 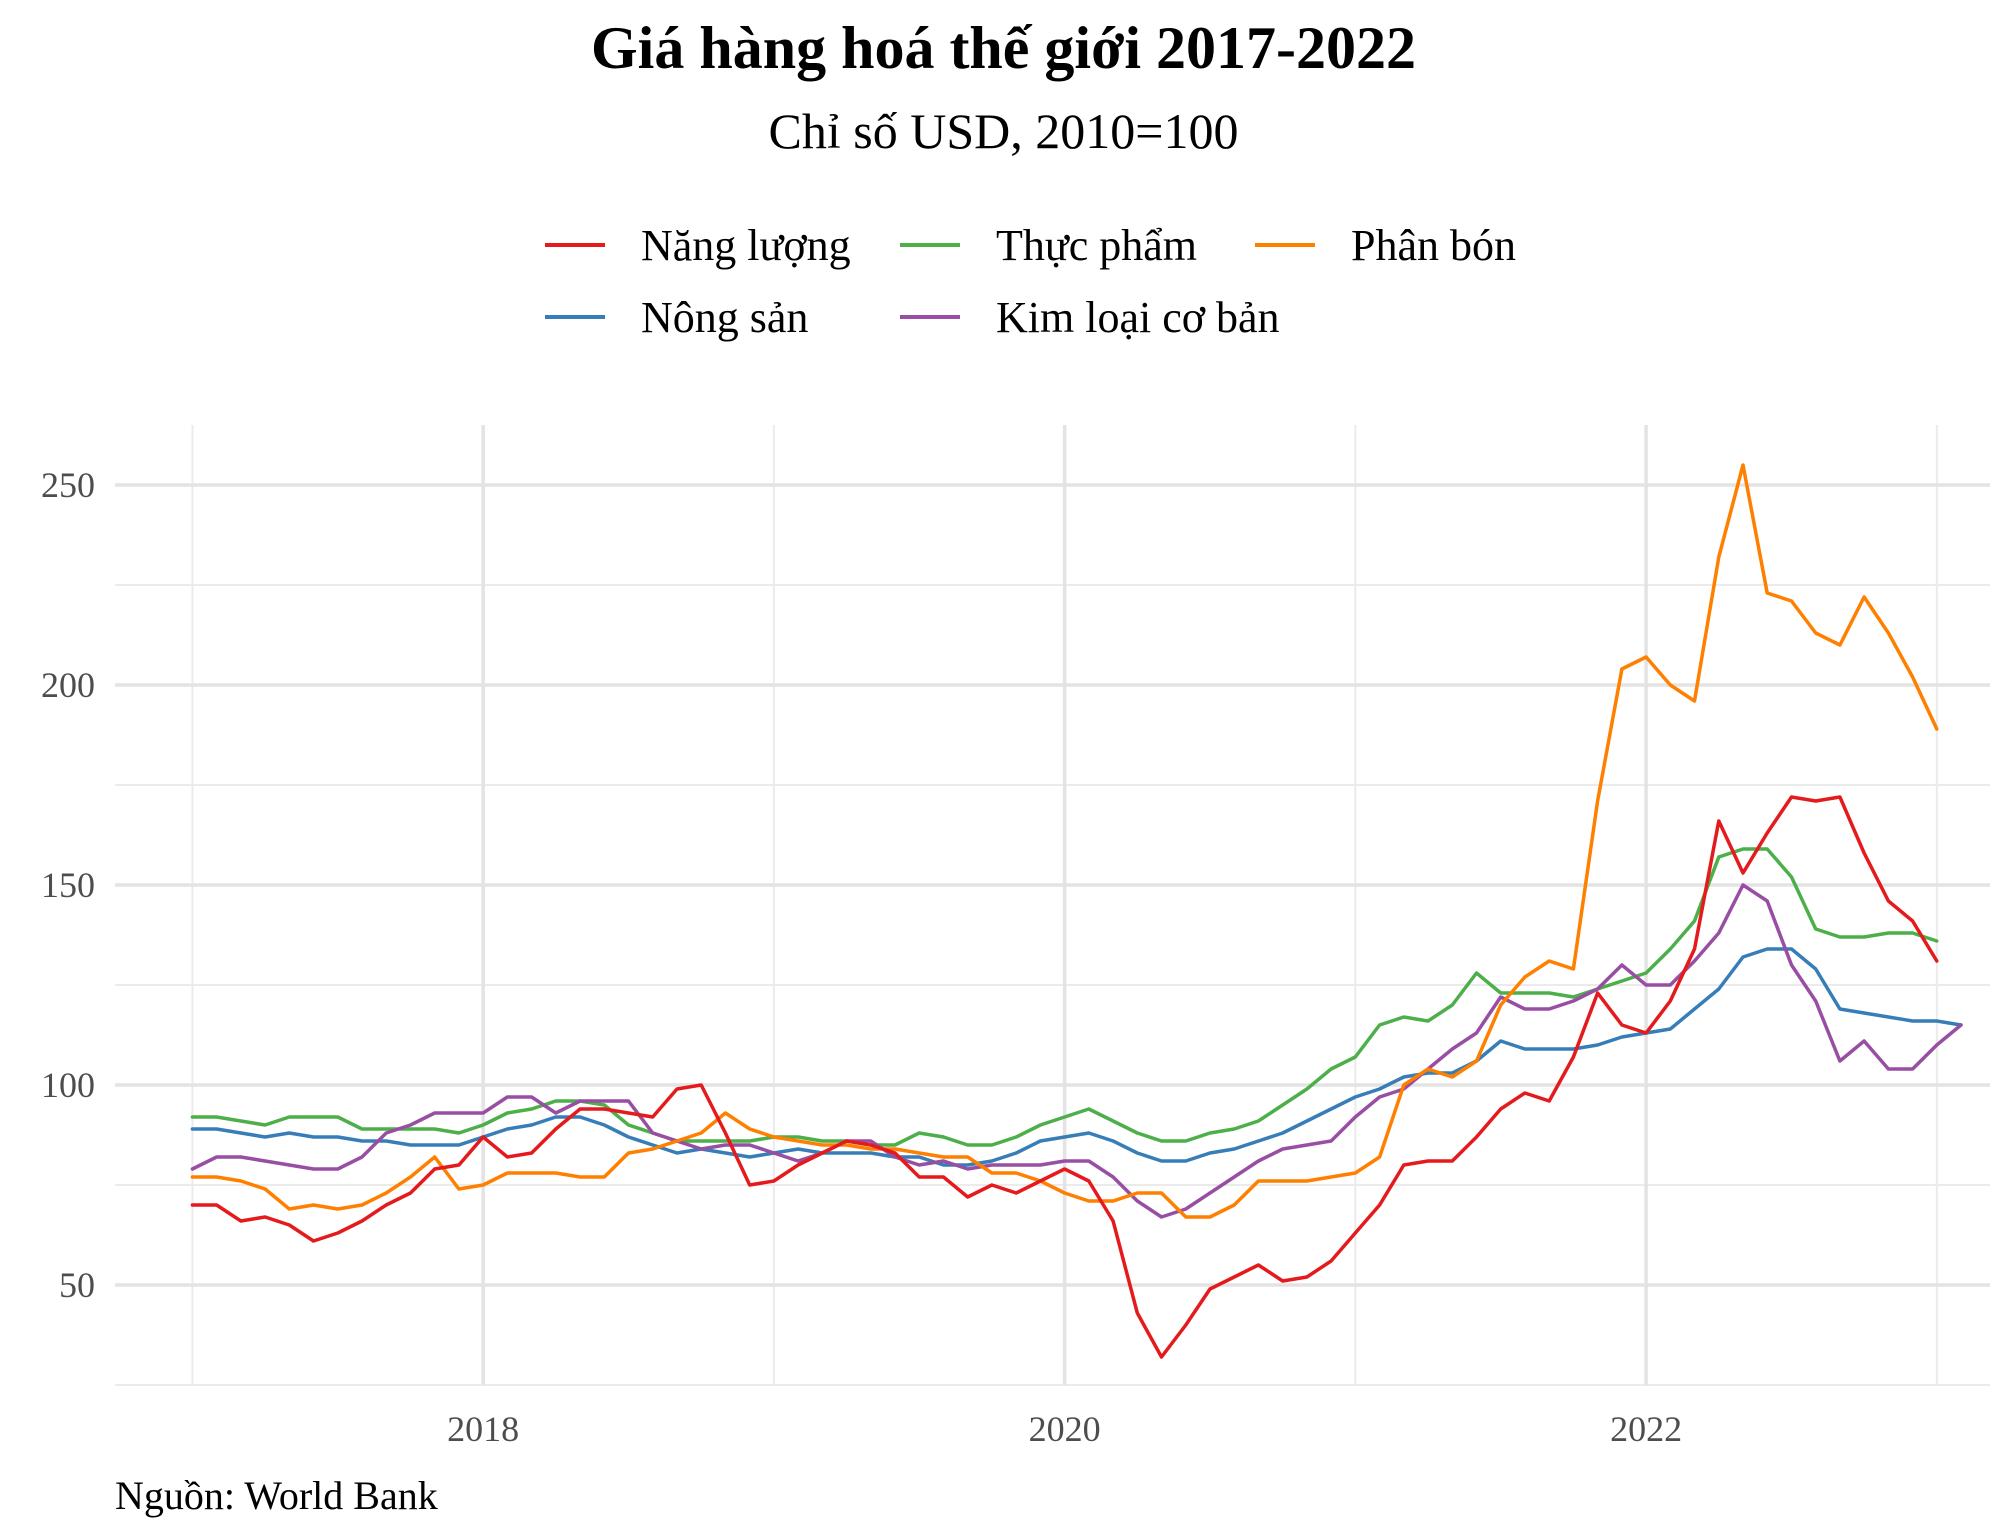 I want to click on legend-swatch-nang-luong, so click(x=575, y=245).